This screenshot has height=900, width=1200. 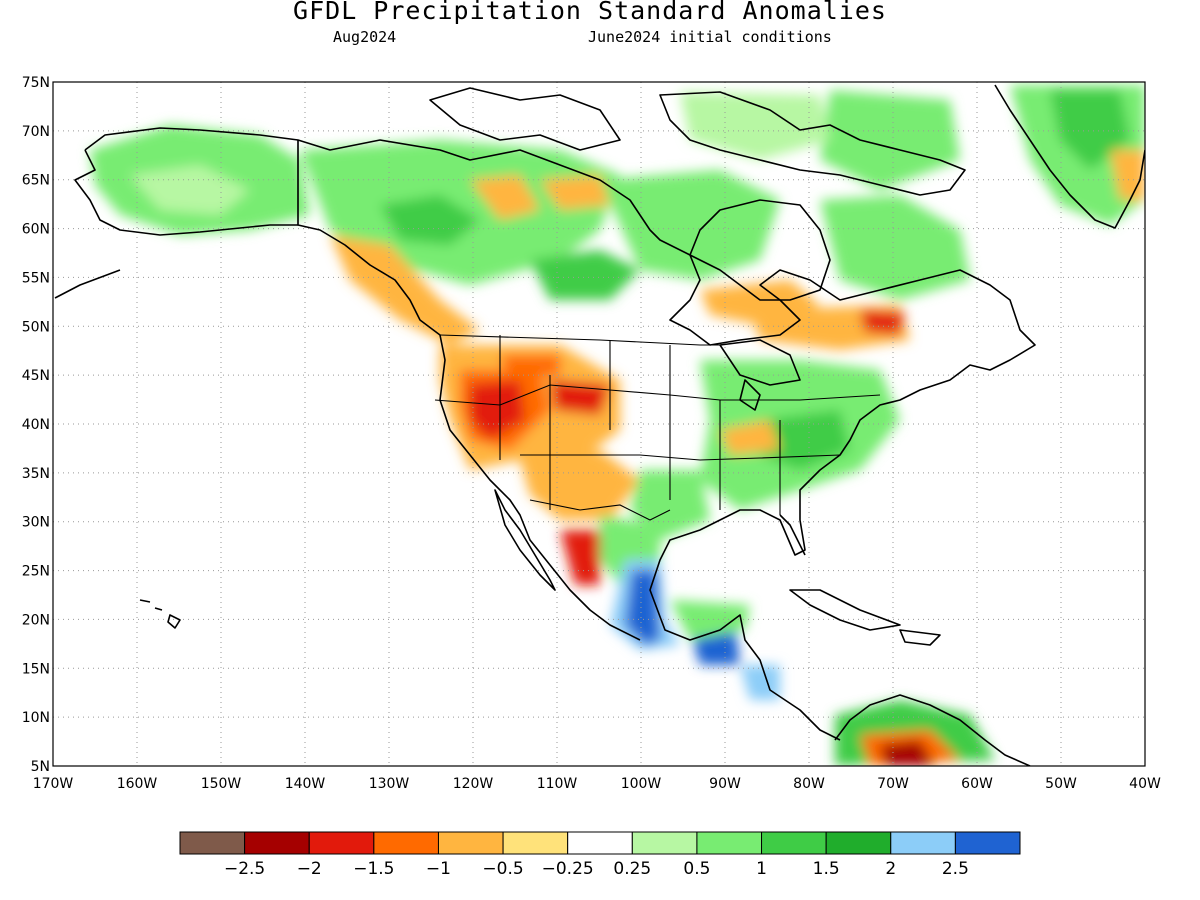 What do you see at coordinates (502, 869) in the screenshot?
I see `colorbar-label: −0.5` at bounding box center [502, 869].